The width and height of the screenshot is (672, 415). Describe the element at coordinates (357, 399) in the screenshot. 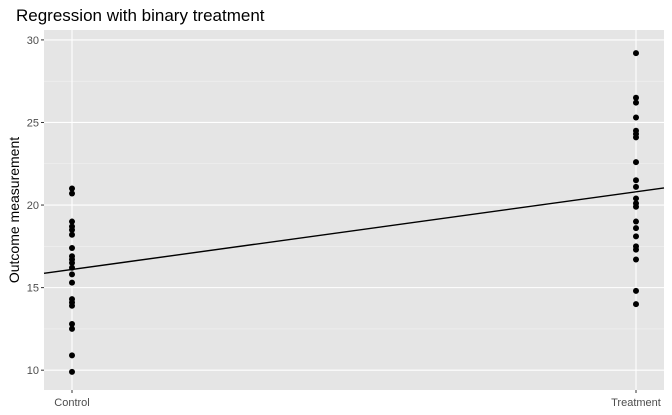

I see `x-axis: Control Treatment` at that location.